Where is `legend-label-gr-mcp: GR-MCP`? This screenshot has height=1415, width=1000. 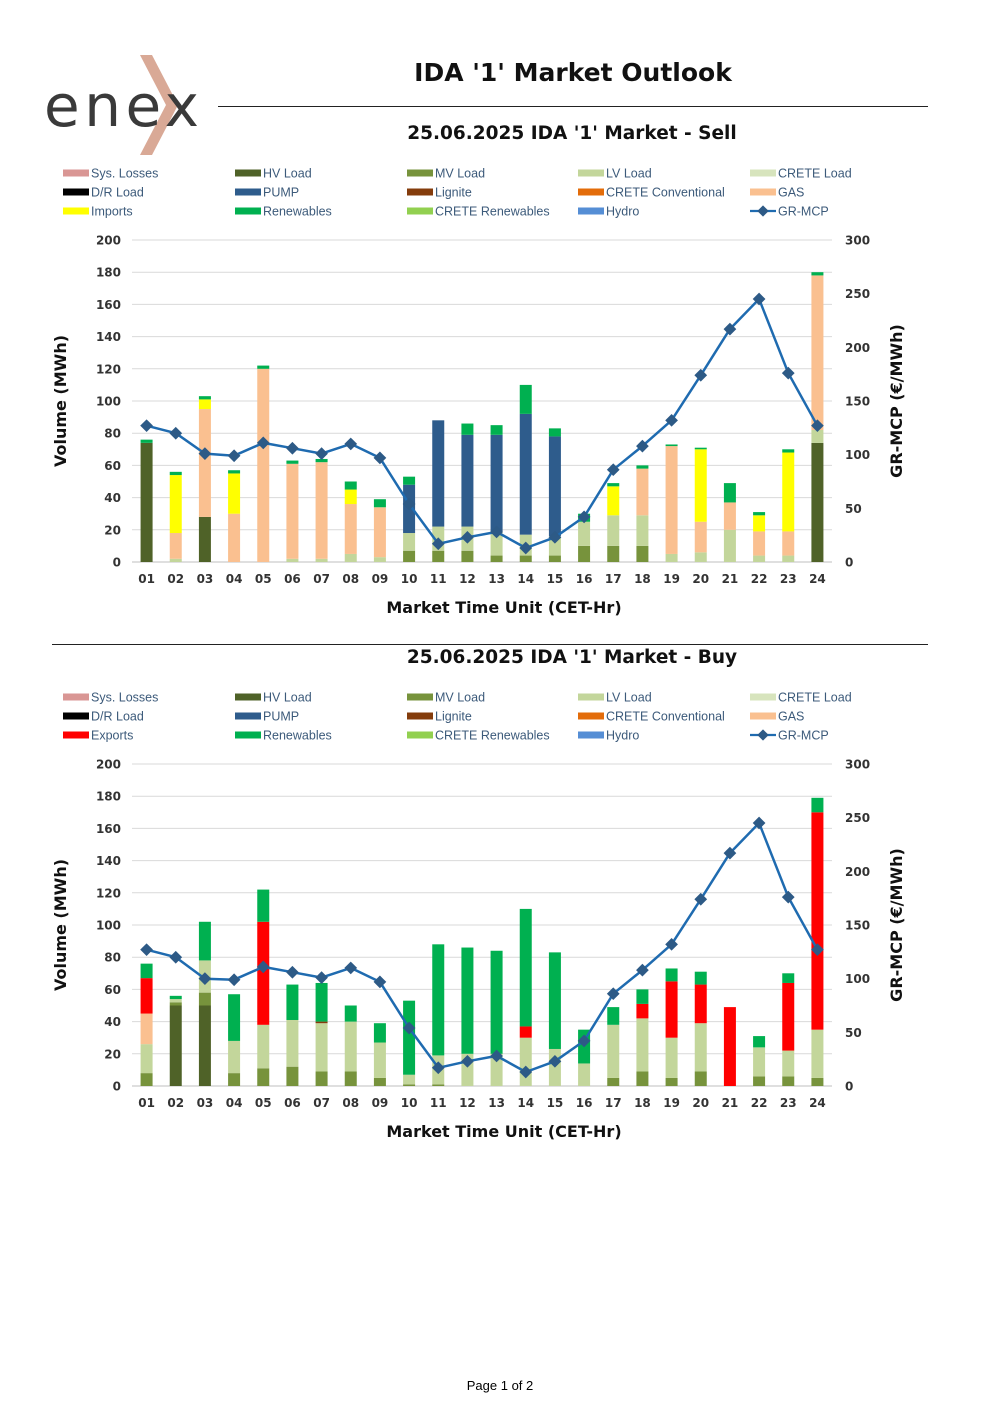 legend-label-gr-mcp: GR-MCP is located at coordinates (803, 212).